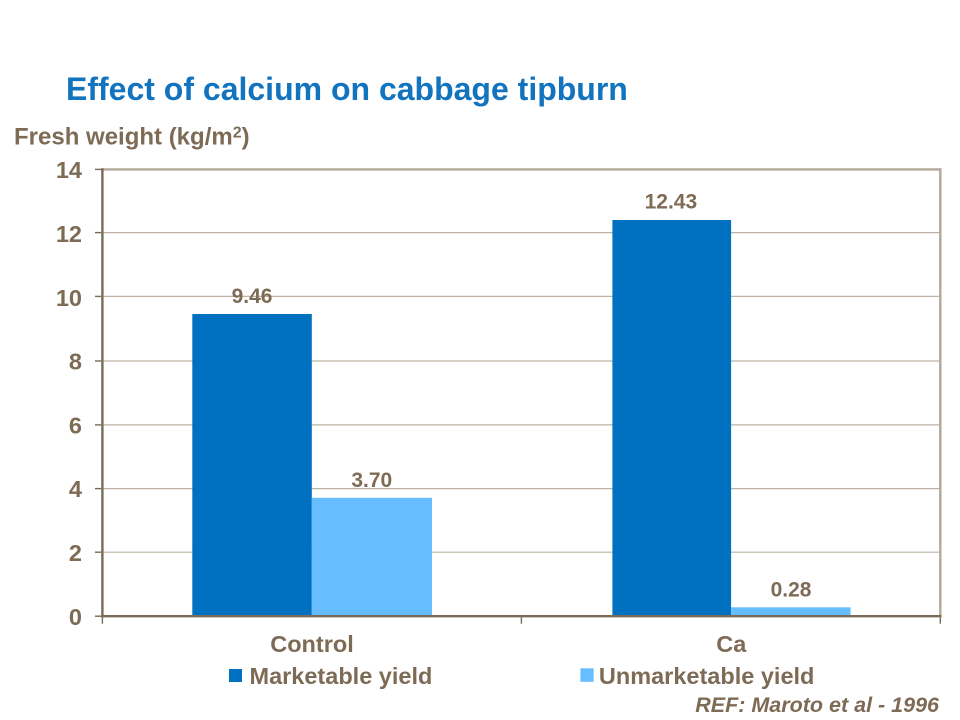 The image size is (960, 720). I want to click on svg-text: 12, so click(69, 234).